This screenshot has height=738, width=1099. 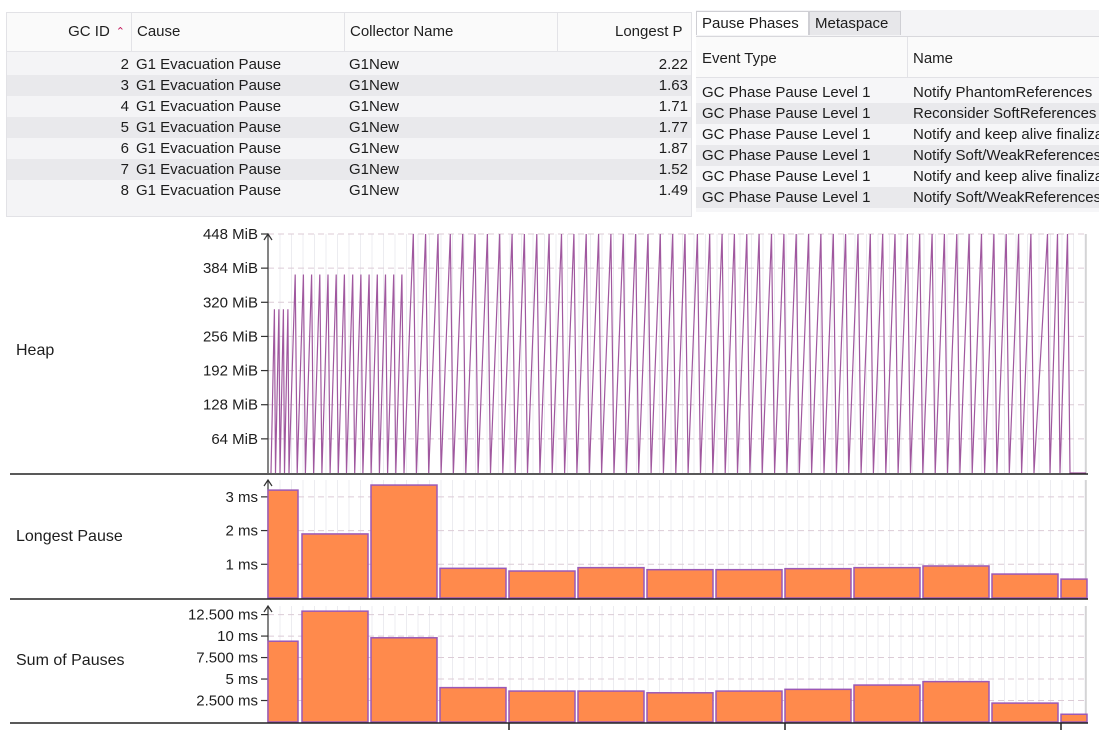 I want to click on cell-gc-id: 5, so click(x=124, y=127).